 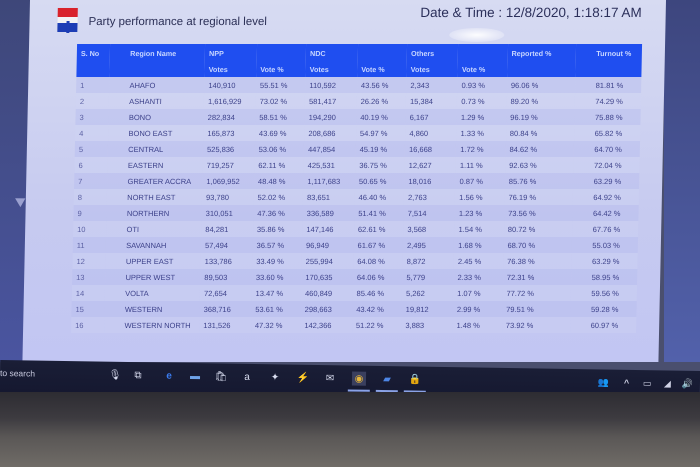 I want to click on cell-others-pct: 1.56 %, so click(x=480, y=197).